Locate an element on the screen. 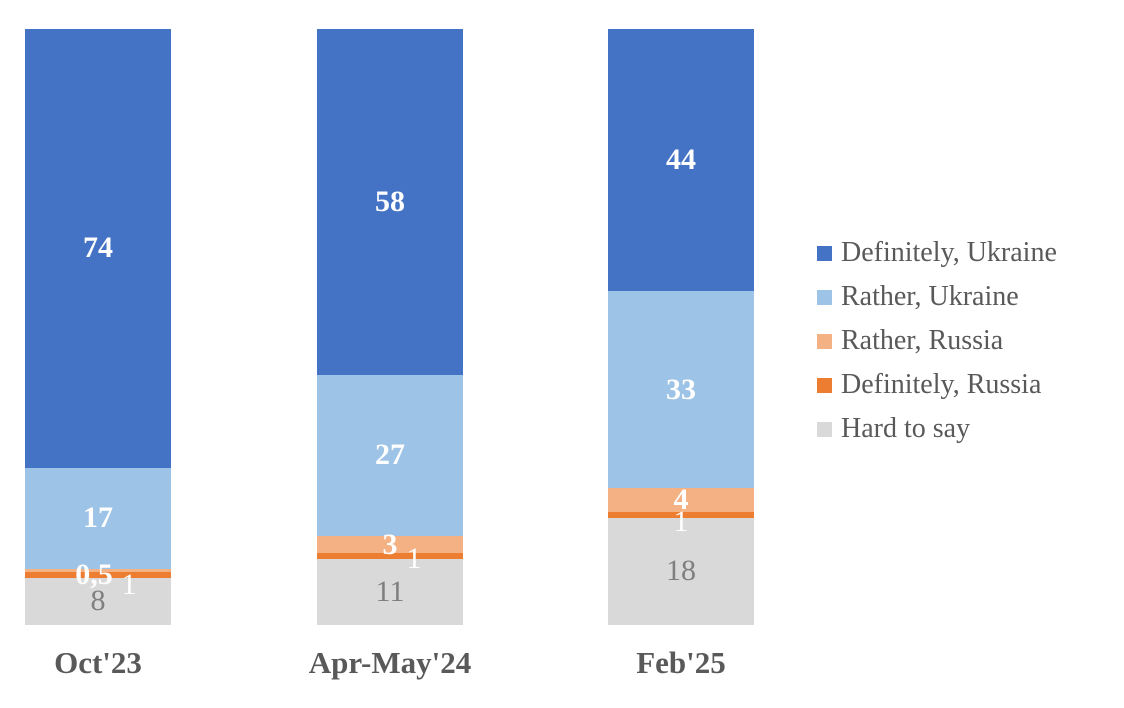  legend-label: Definitely, Russia is located at coordinates (941, 384).